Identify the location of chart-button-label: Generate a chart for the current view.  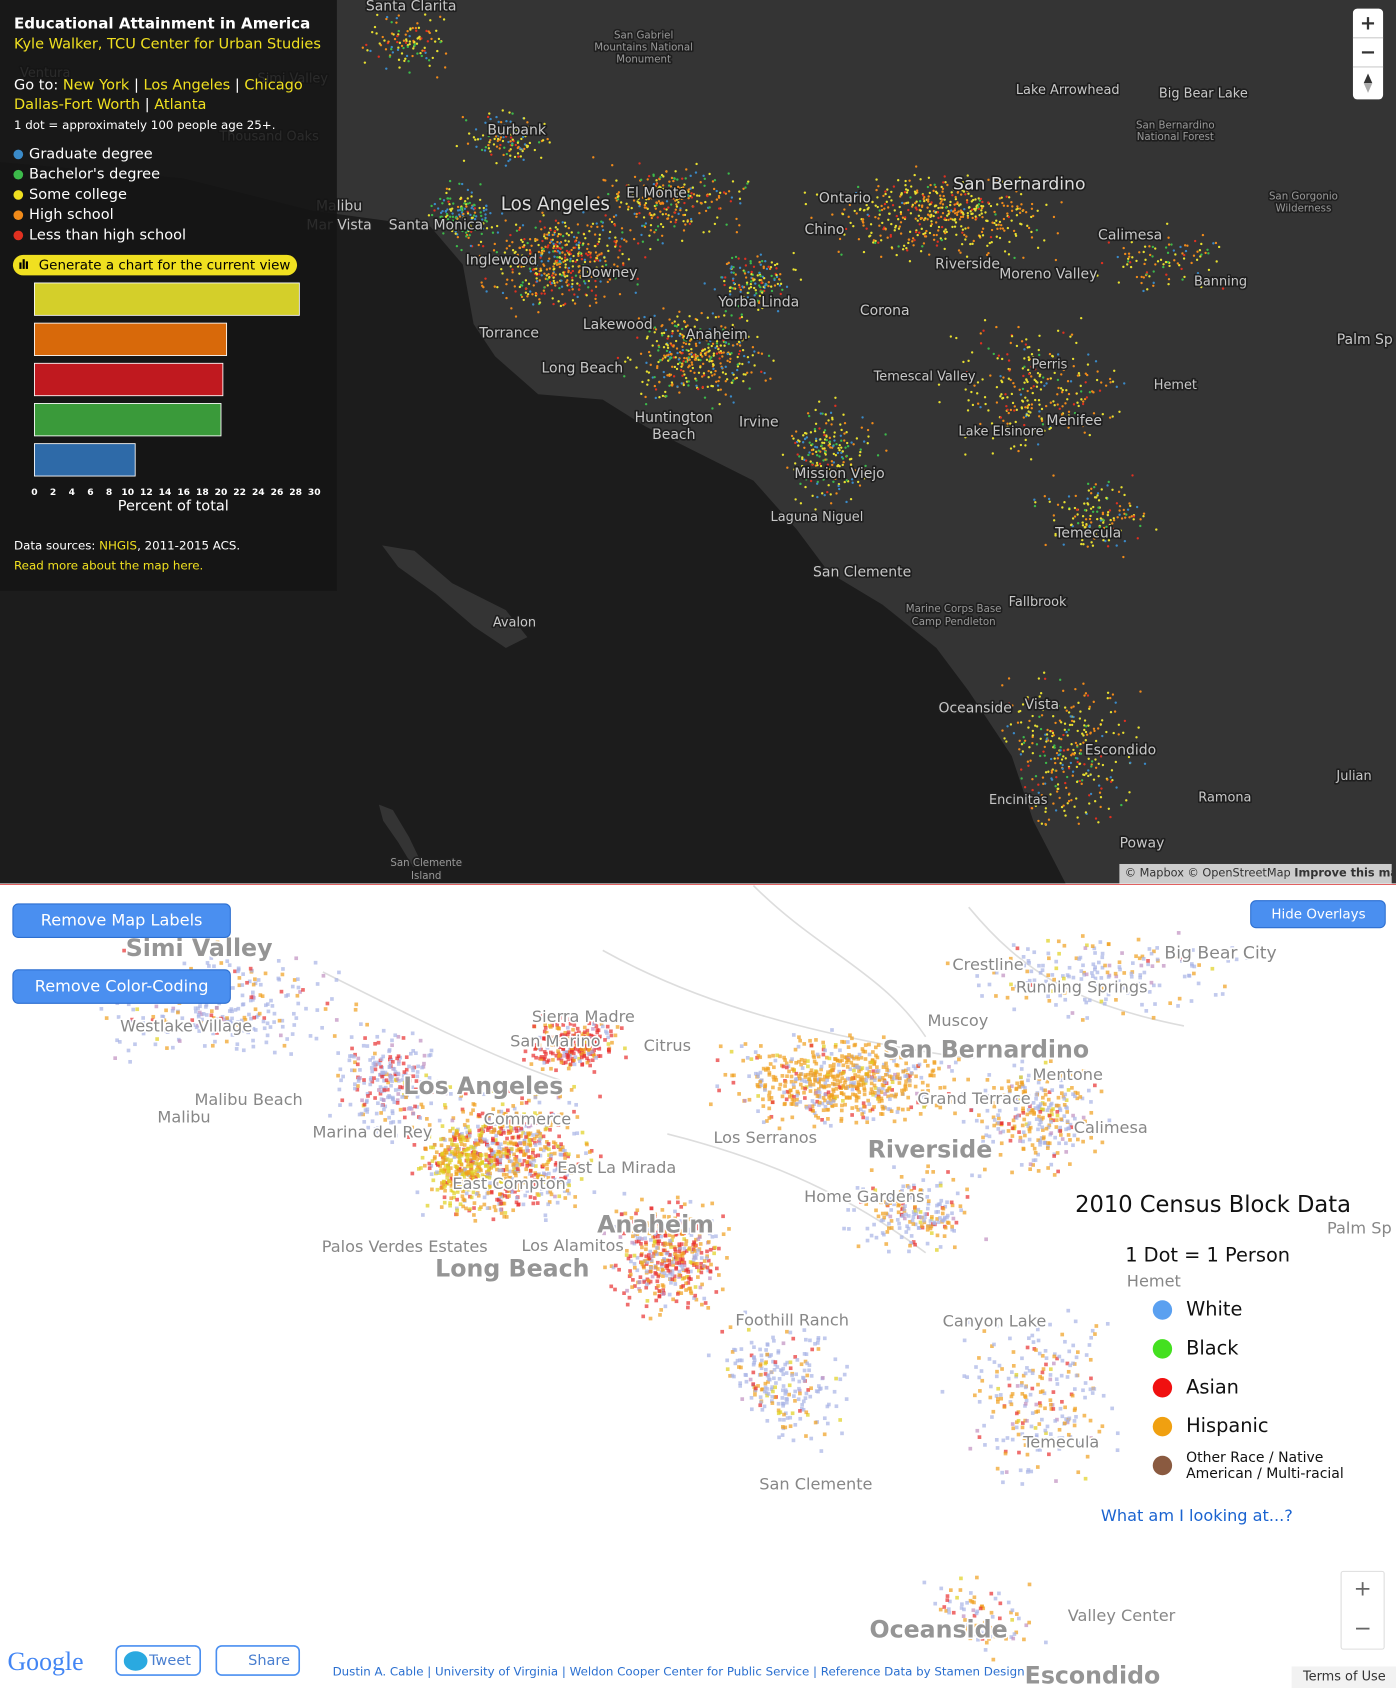
(165, 266).